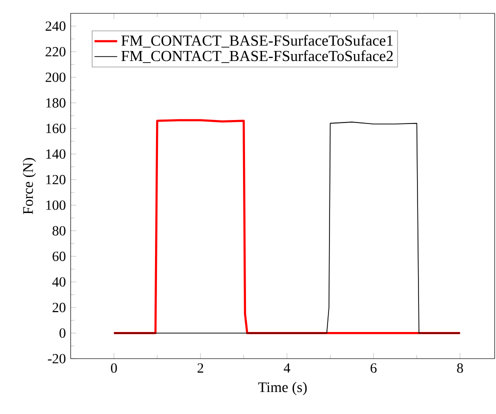 The height and width of the screenshot is (414, 496). I want to click on y-tick-label: 220, so click(56, 51).